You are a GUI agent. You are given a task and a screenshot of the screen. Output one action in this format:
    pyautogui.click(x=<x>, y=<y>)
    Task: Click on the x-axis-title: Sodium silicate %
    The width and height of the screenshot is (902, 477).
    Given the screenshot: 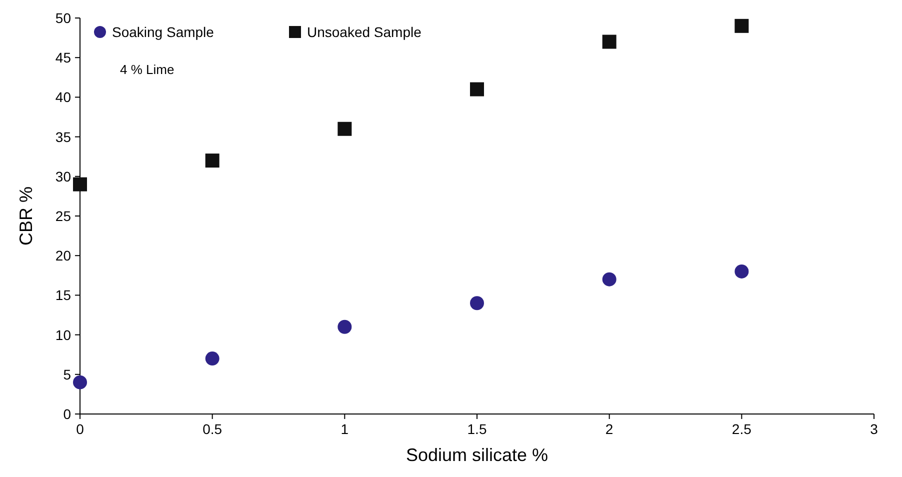 What is the action you would take?
    pyautogui.click(x=477, y=455)
    